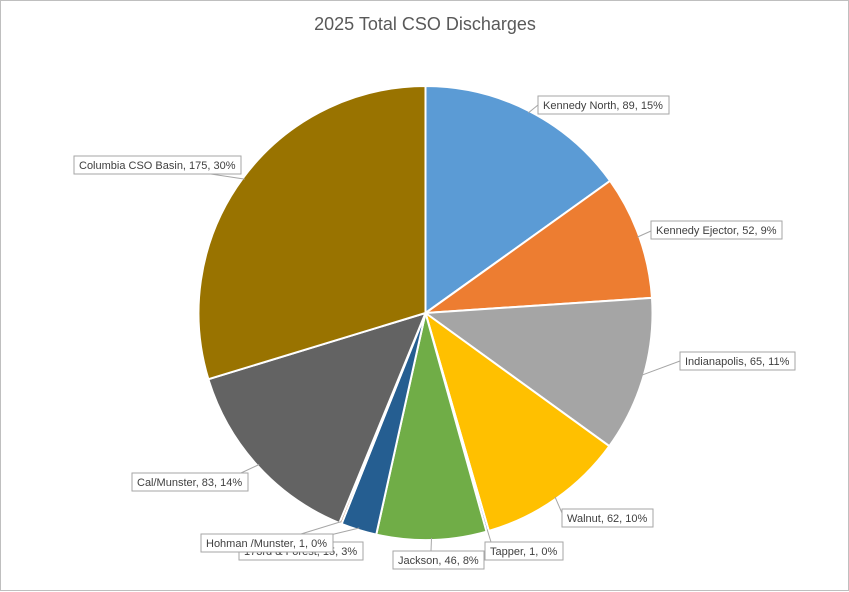 The height and width of the screenshot is (592, 849). I want to click on slice-label-kennedy-ejector: Kennedy Ejector, 52, 9%, so click(716, 230).